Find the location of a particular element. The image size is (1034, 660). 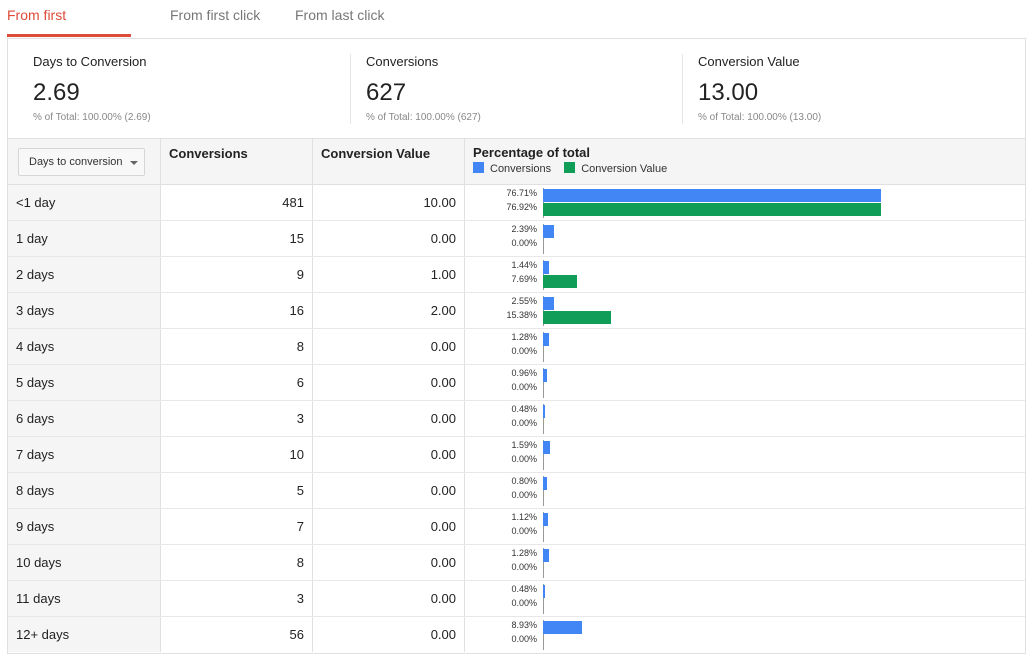

table-row: 3 days 16 2.00 2.55% 15.38% is located at coordinates (516, 311).